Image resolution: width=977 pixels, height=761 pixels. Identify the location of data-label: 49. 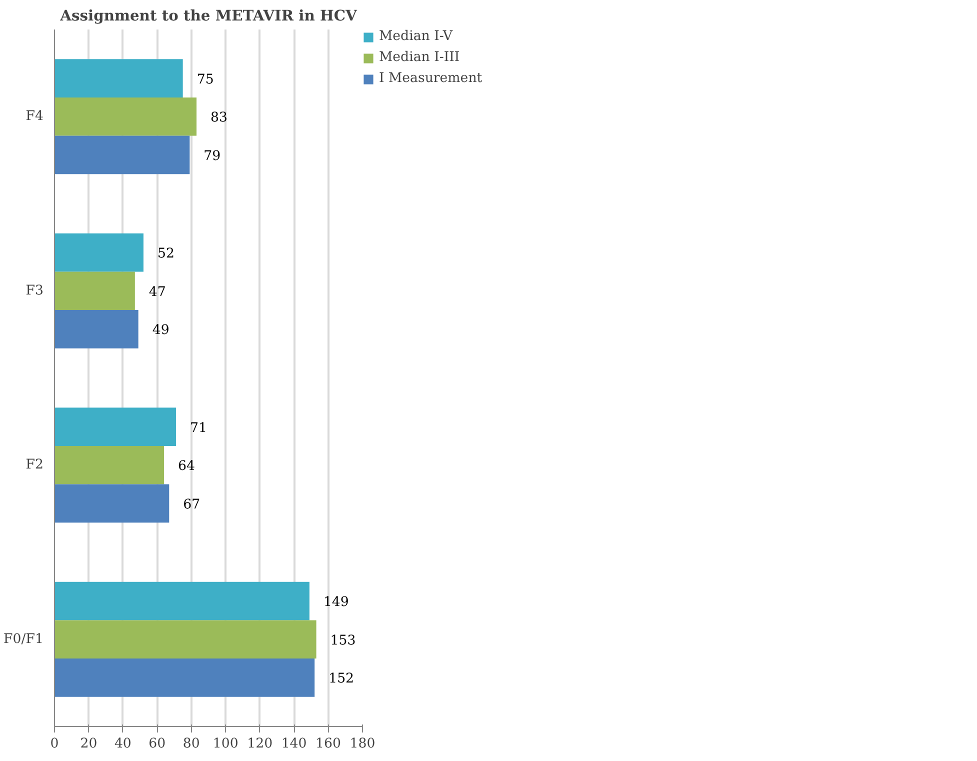
(161, 330).